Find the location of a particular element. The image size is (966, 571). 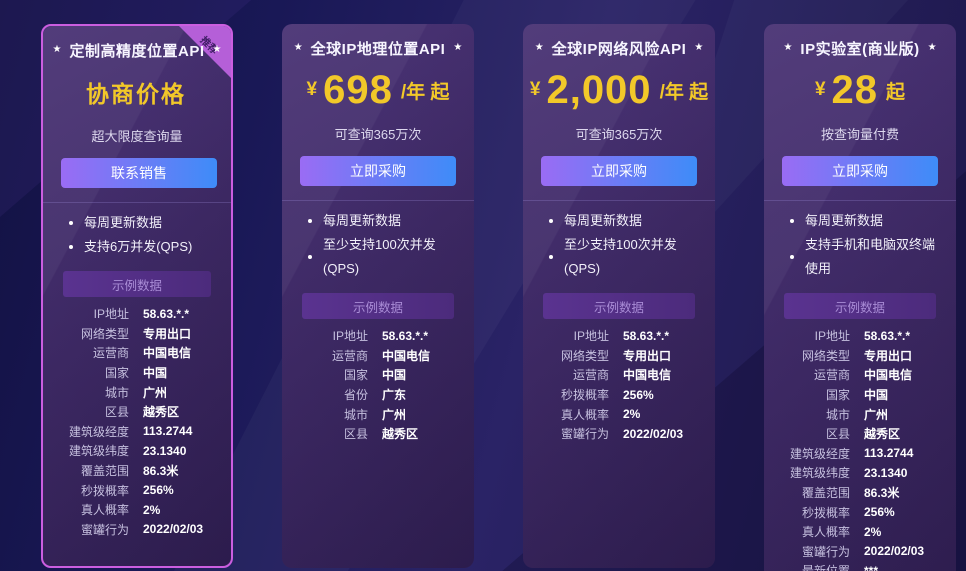

feature-text: 支持手机和电脑双终端使用 is located at coordinates (870, 256).